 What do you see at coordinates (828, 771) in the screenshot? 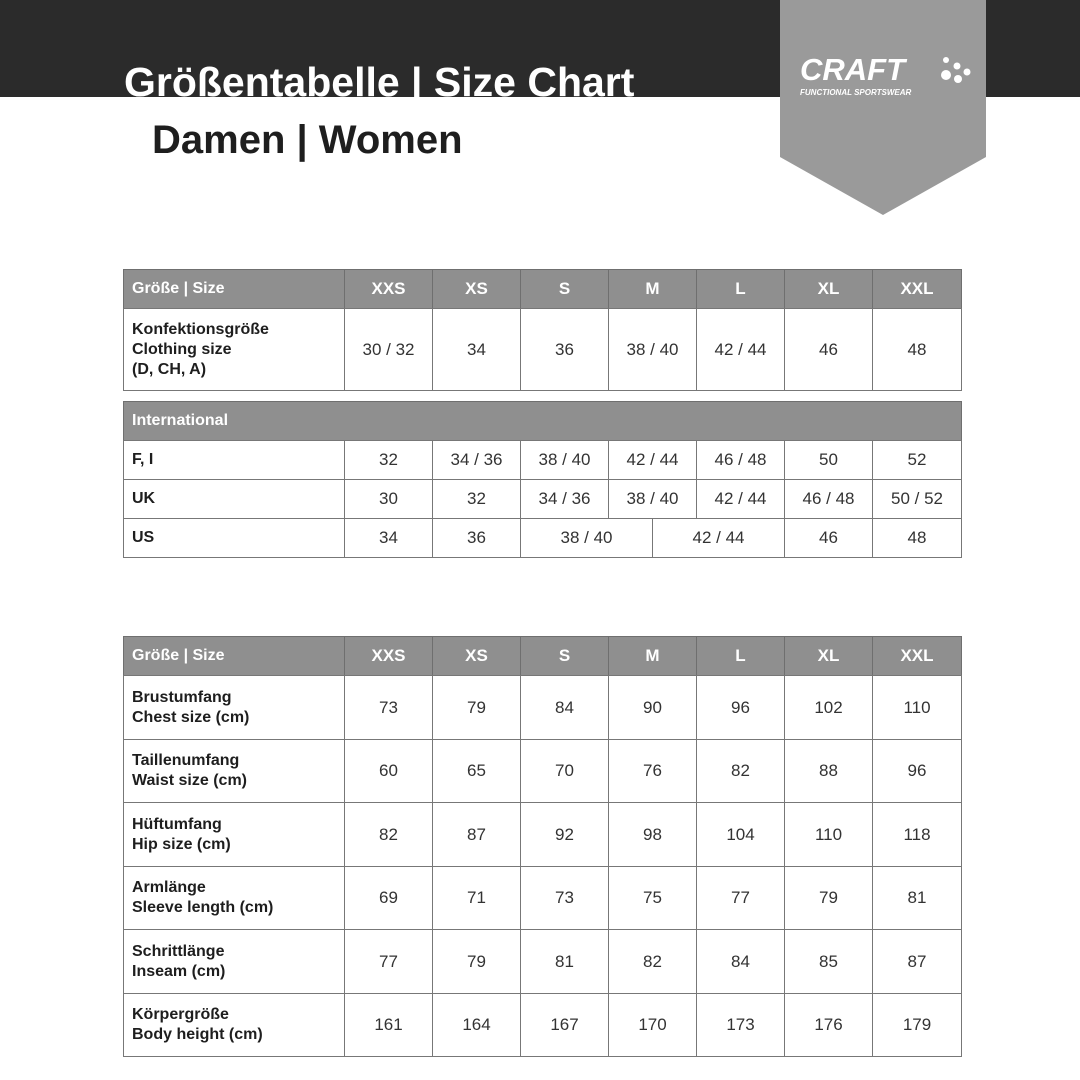
I see `measurement-row-value: 88` at bounding box center [828, 771].